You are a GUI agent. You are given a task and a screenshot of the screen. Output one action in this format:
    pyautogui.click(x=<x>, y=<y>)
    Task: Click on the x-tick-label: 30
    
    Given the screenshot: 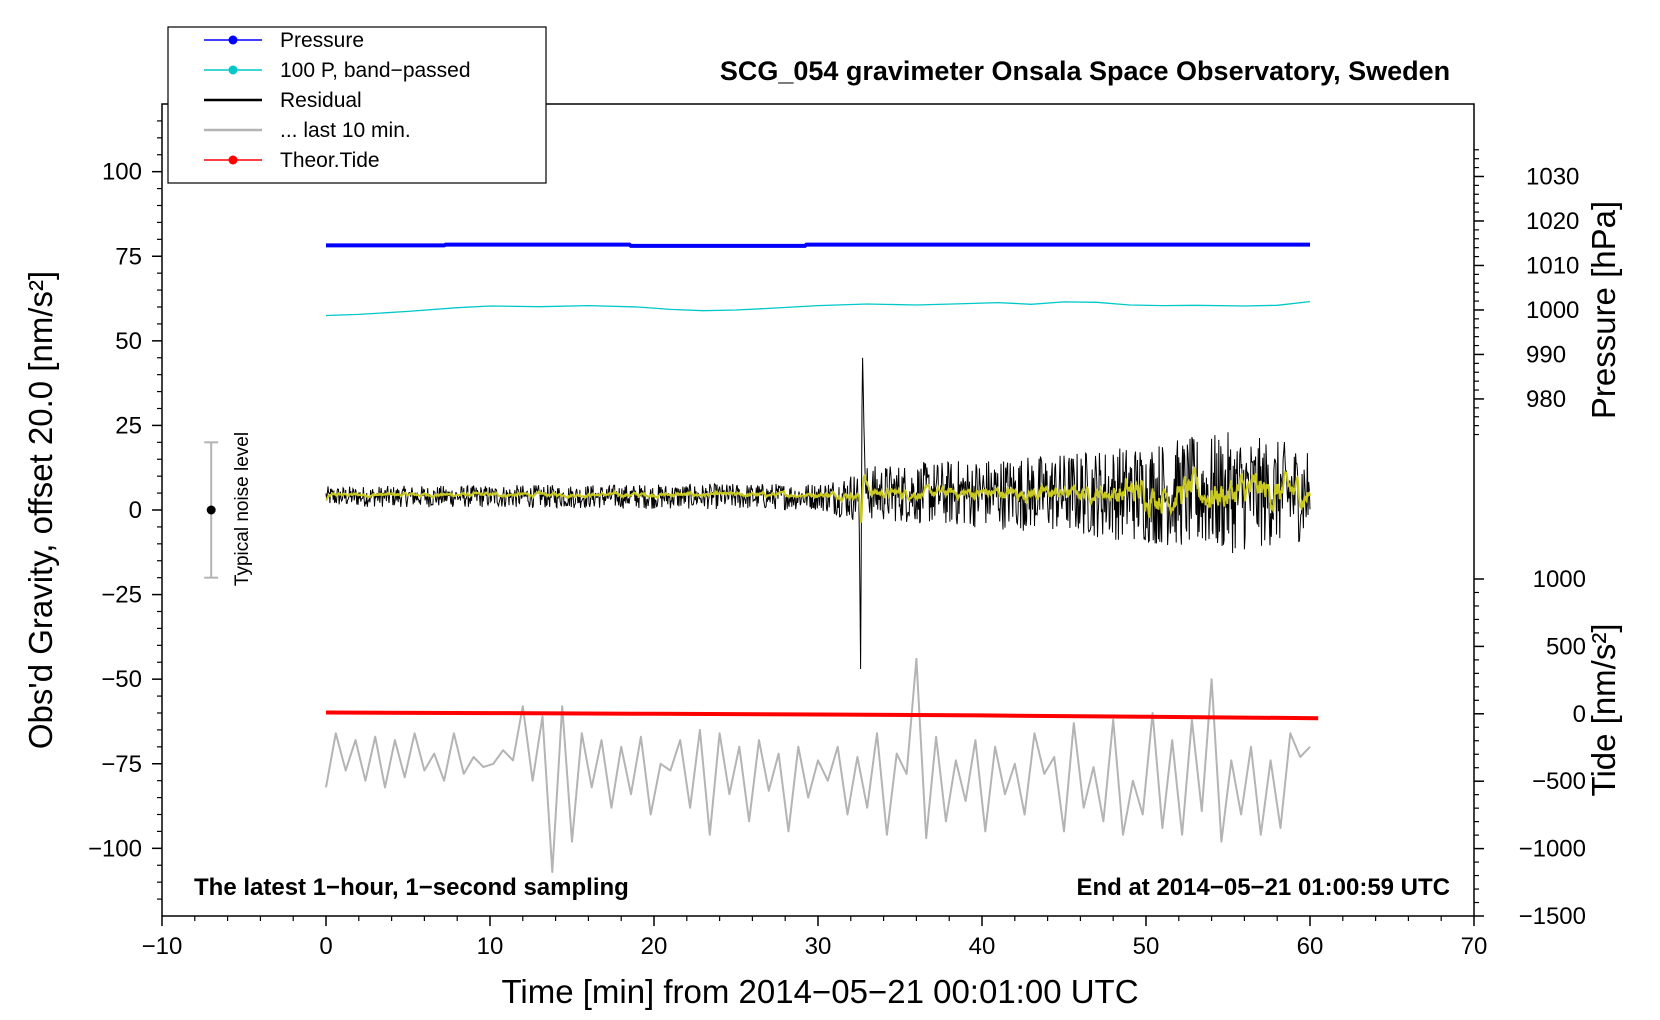 What is the action you would take?
    pyautogui.click(x=818, y=946)
    